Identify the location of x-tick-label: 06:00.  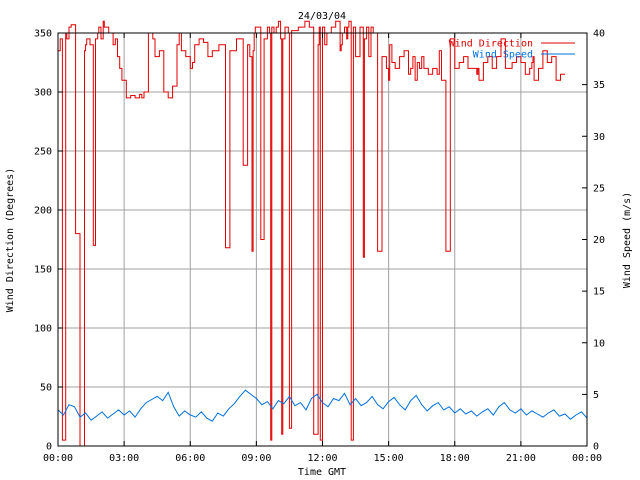
(190, 458).